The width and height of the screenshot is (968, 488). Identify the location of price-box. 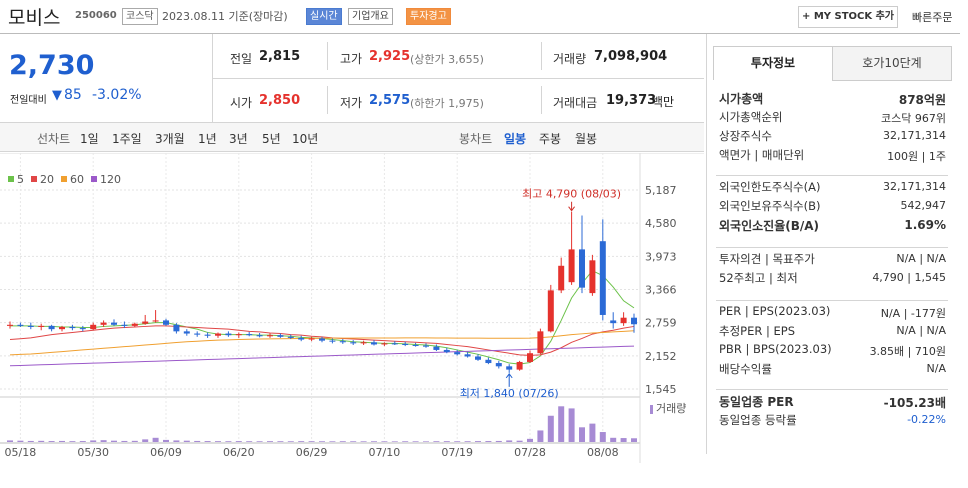
(106, 78).